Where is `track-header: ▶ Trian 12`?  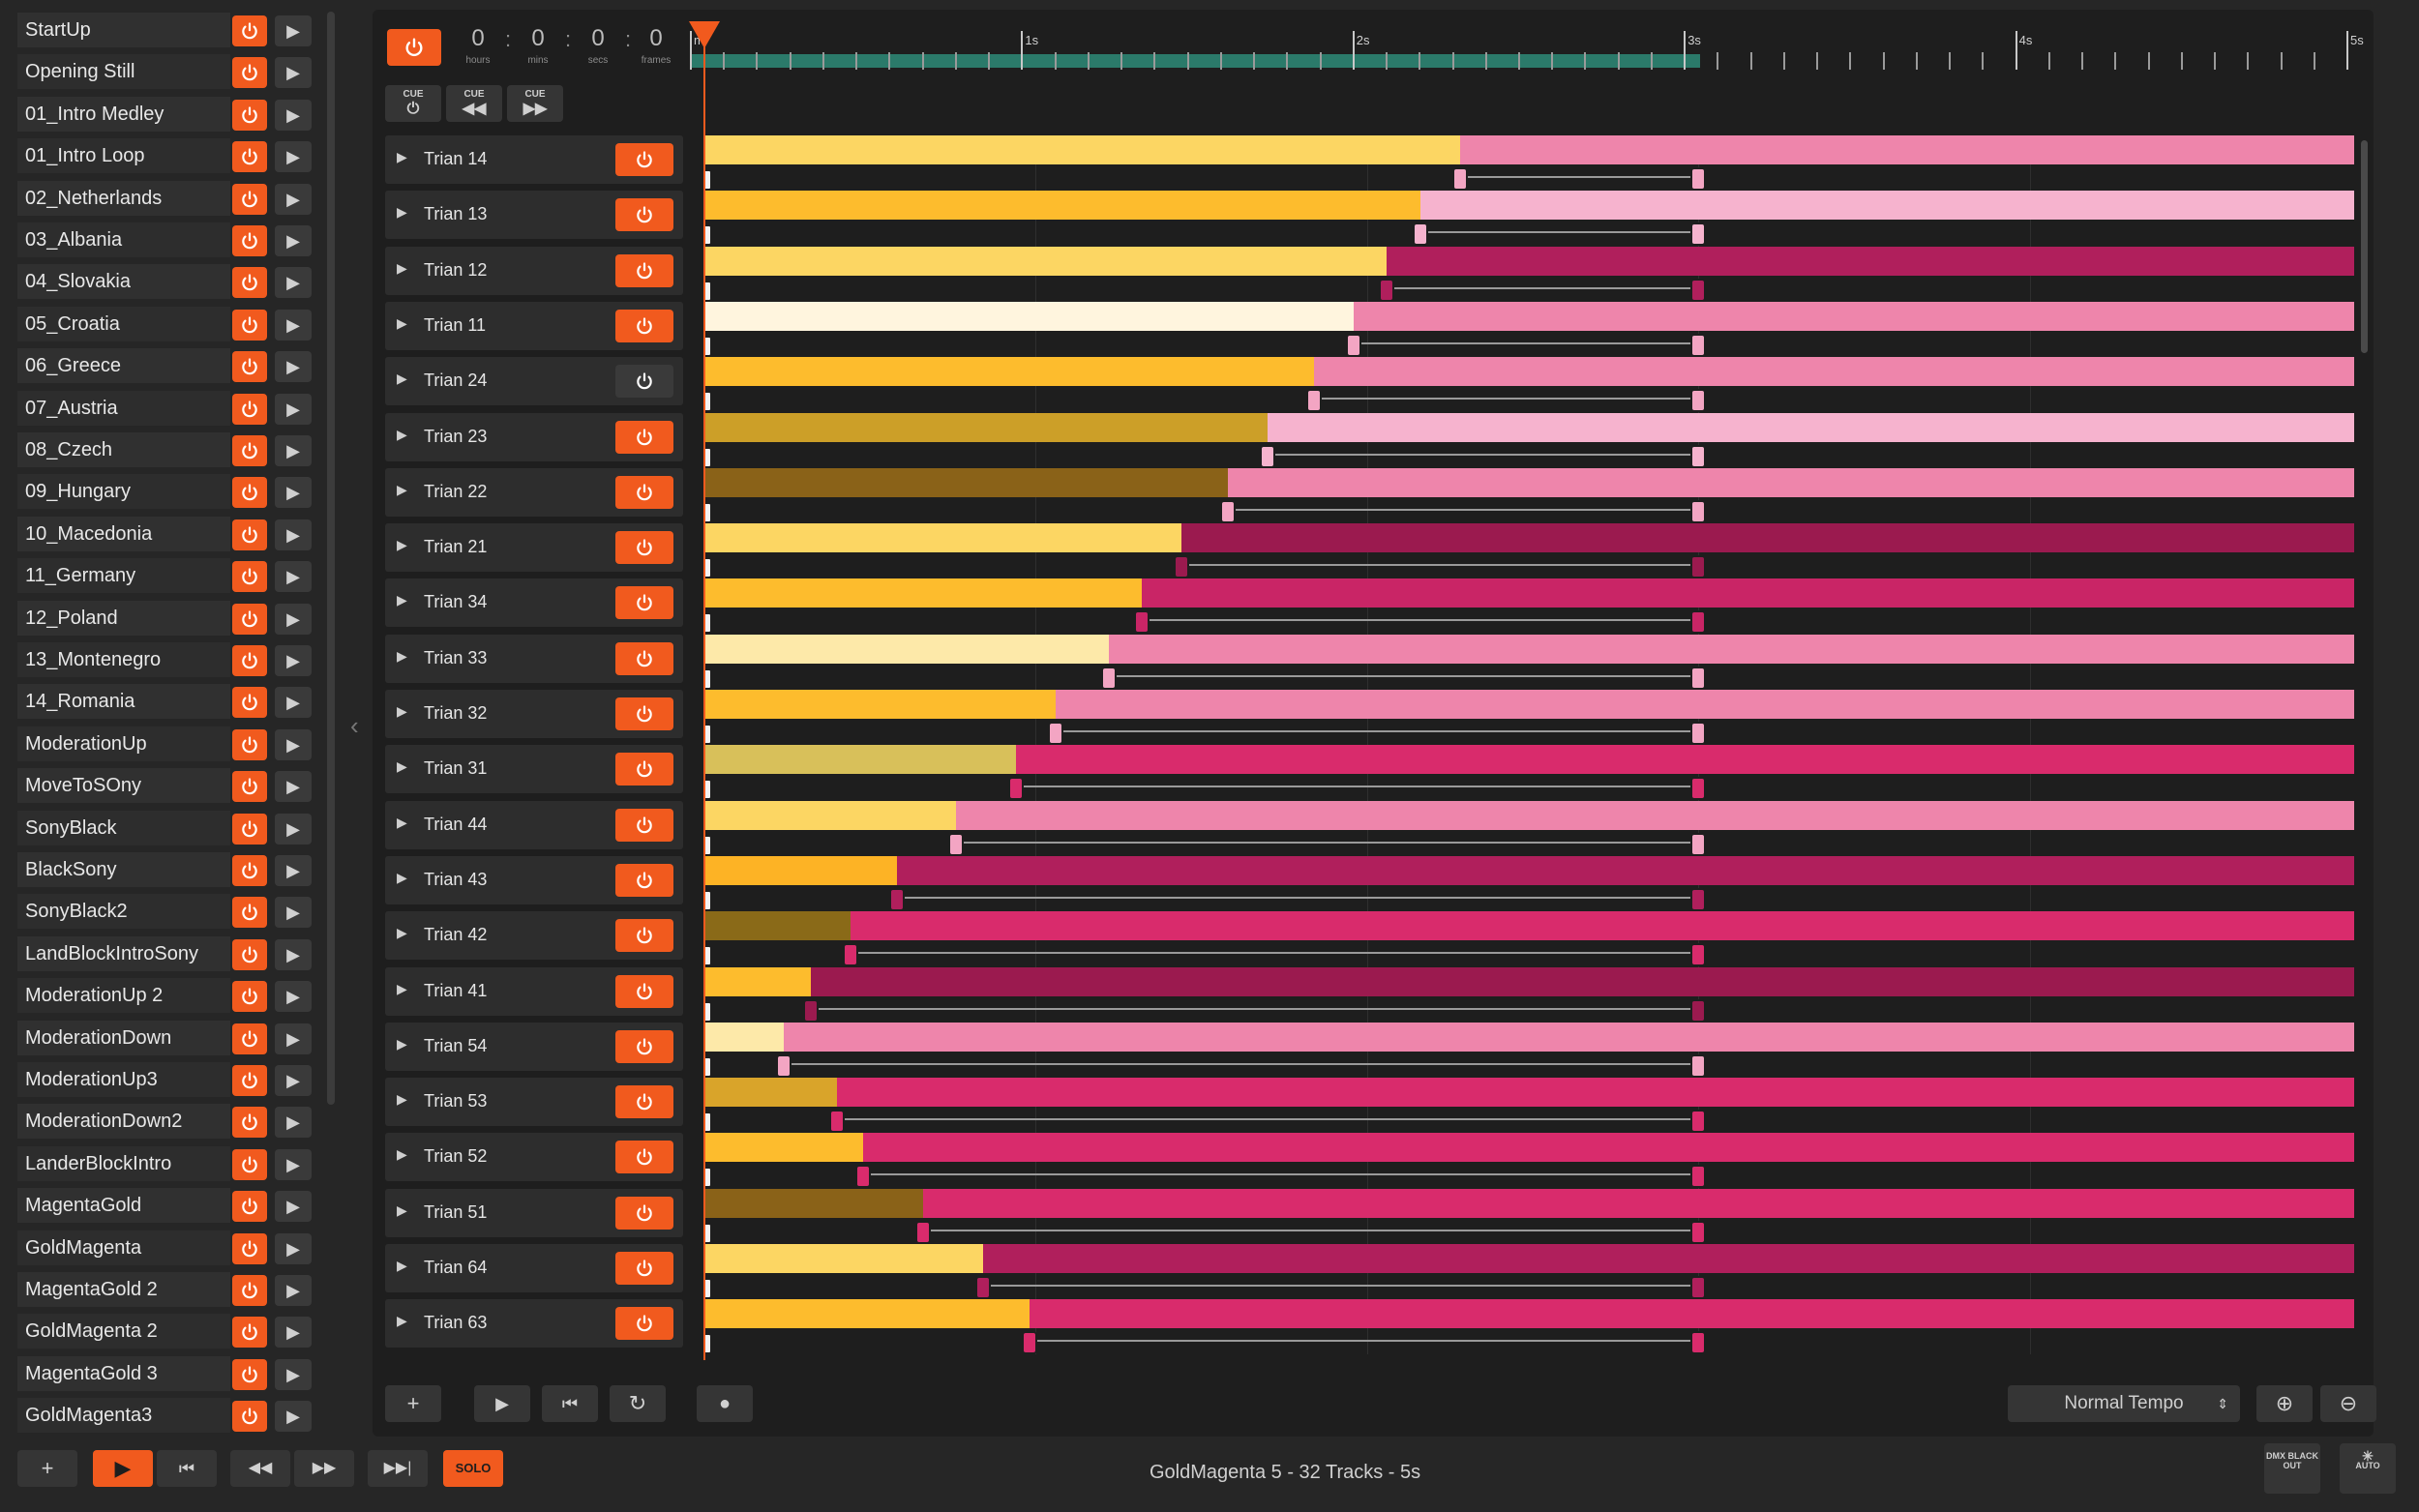 track-header: ▶ Trian 12 is located at coordinates (534, 270).